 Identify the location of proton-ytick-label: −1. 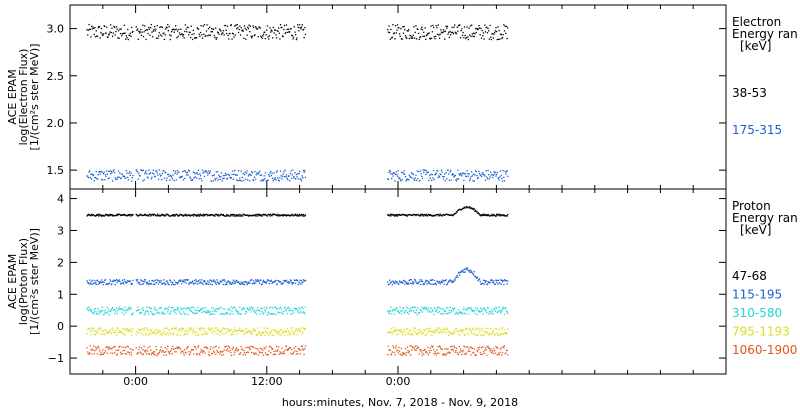
(56, 358).